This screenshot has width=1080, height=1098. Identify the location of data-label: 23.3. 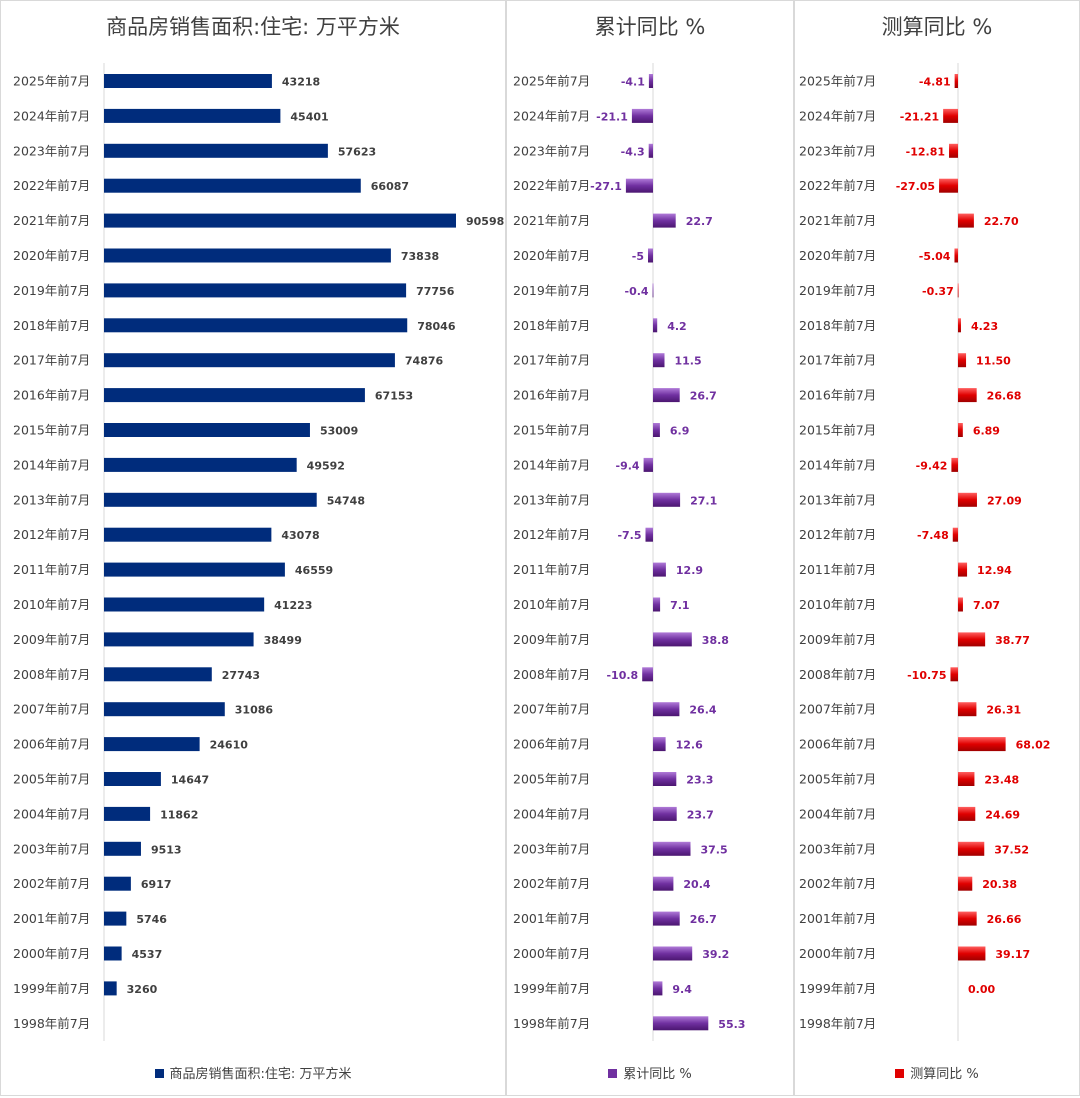
(699, 780).